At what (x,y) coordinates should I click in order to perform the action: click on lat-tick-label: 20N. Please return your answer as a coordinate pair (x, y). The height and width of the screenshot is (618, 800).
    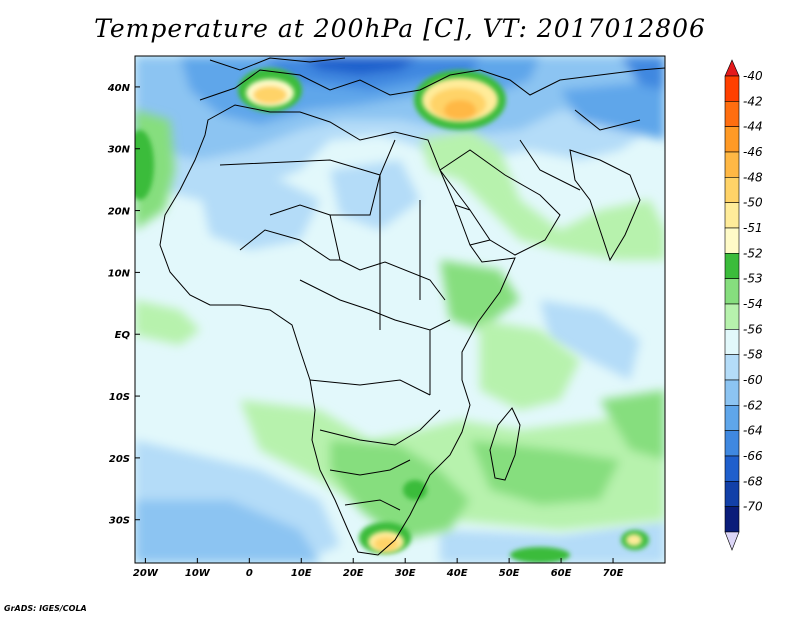
    Looking at the image, I should click on (119, 212).